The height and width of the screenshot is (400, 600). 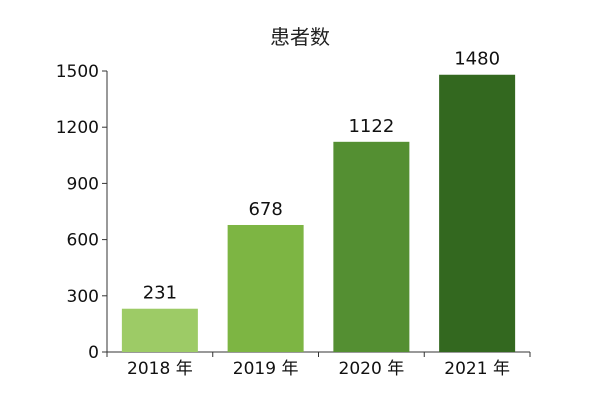 I want to click on x-category-label: 2020 年, so click(x=372, y=369).